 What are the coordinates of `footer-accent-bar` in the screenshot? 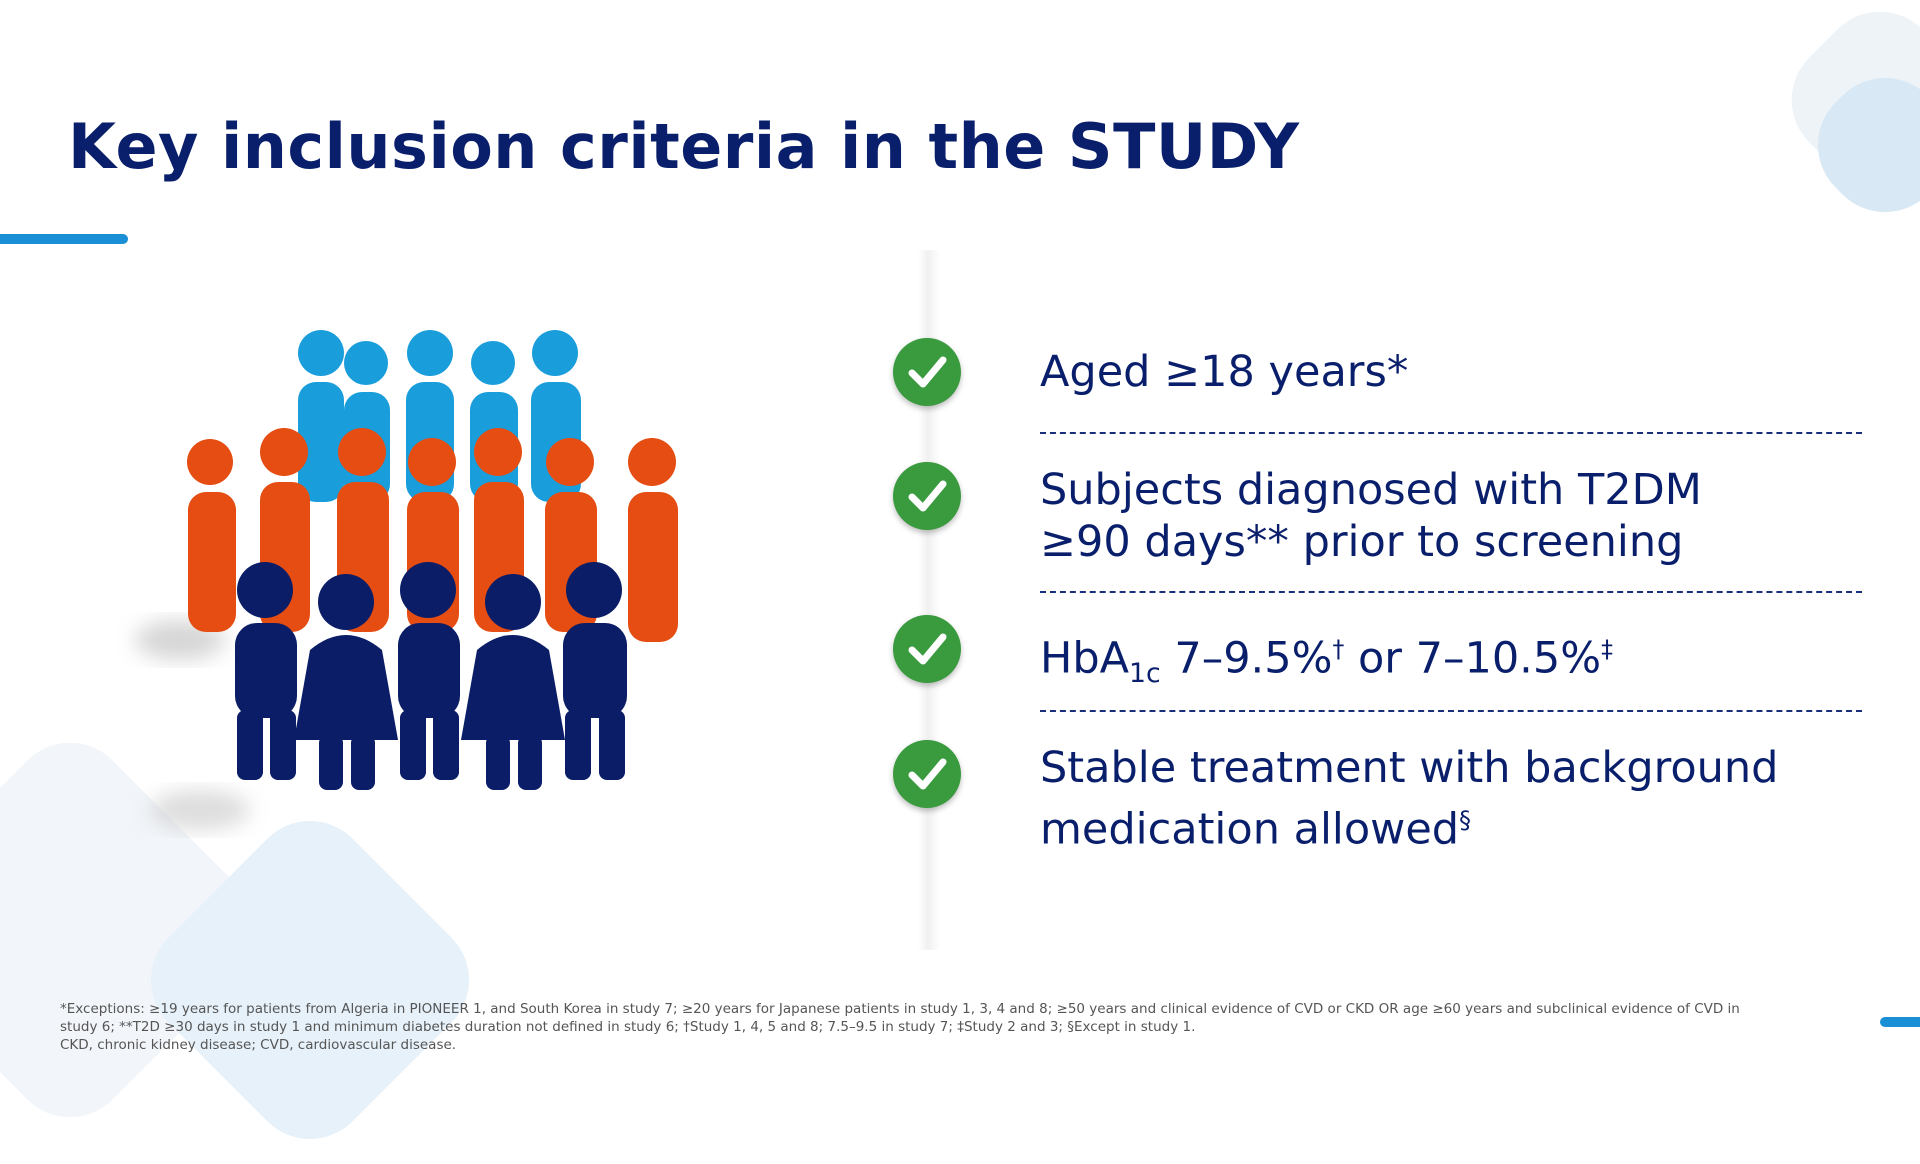 It's located at (1900, 1022).